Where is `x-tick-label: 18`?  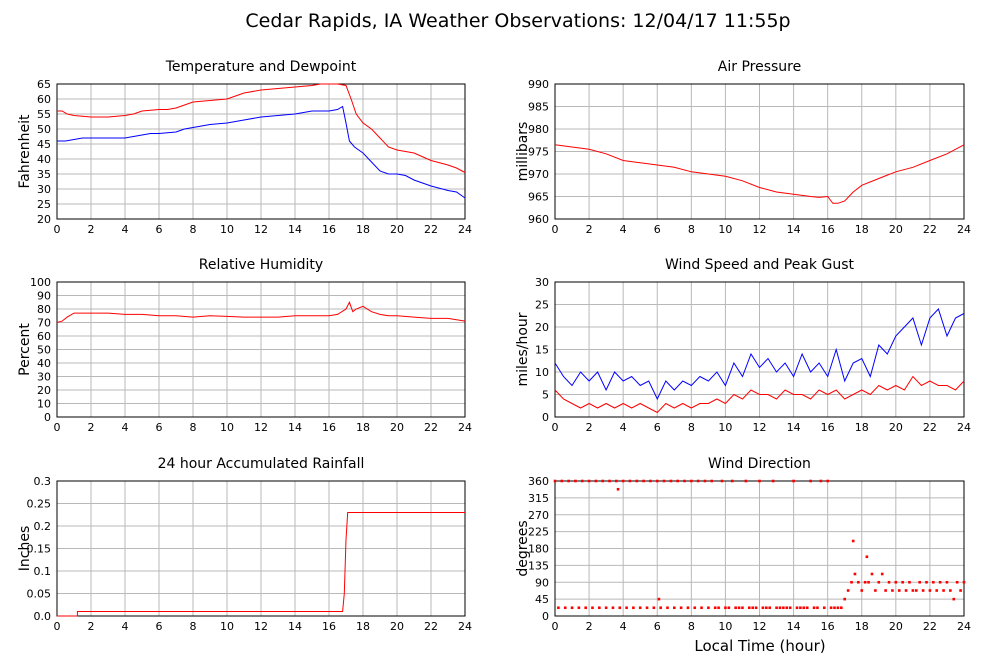
x-tick-label: 18 is located at coordinates (363, 229).